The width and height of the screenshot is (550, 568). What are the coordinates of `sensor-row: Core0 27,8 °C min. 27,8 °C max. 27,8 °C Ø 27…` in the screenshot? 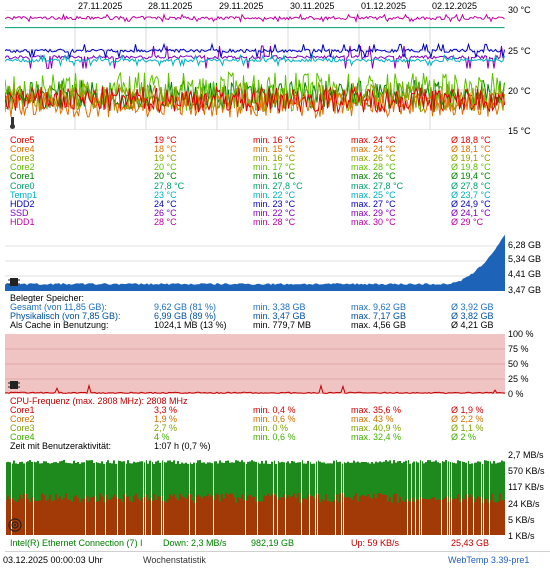 It's located at (280, 186).